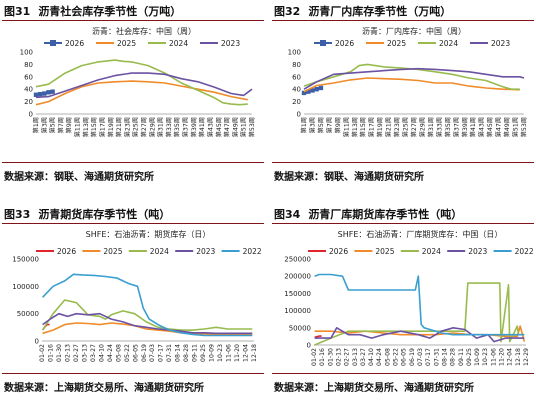  I want to click on x-tick-label: 第43周, so click(210, 127).